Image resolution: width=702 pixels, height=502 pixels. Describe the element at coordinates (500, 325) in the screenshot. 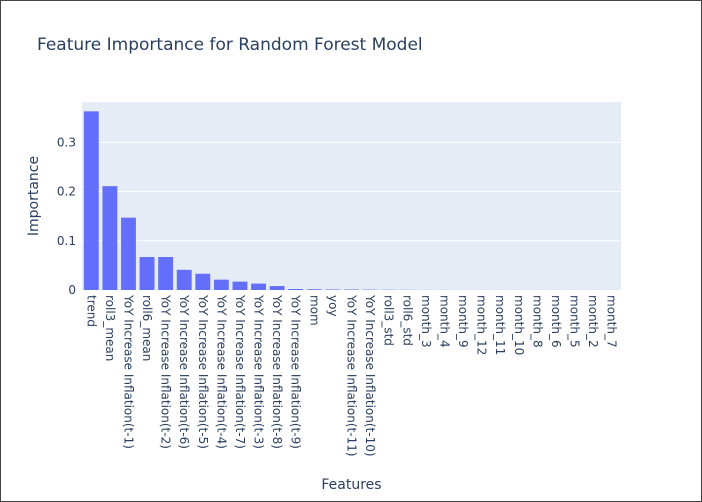

I see `x-tick-label: month_11` at that location.